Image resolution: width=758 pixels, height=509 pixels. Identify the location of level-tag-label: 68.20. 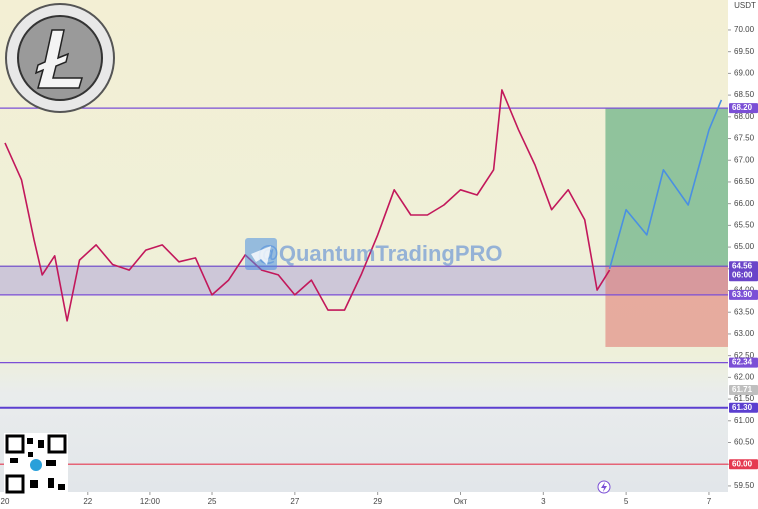
(742, 107).